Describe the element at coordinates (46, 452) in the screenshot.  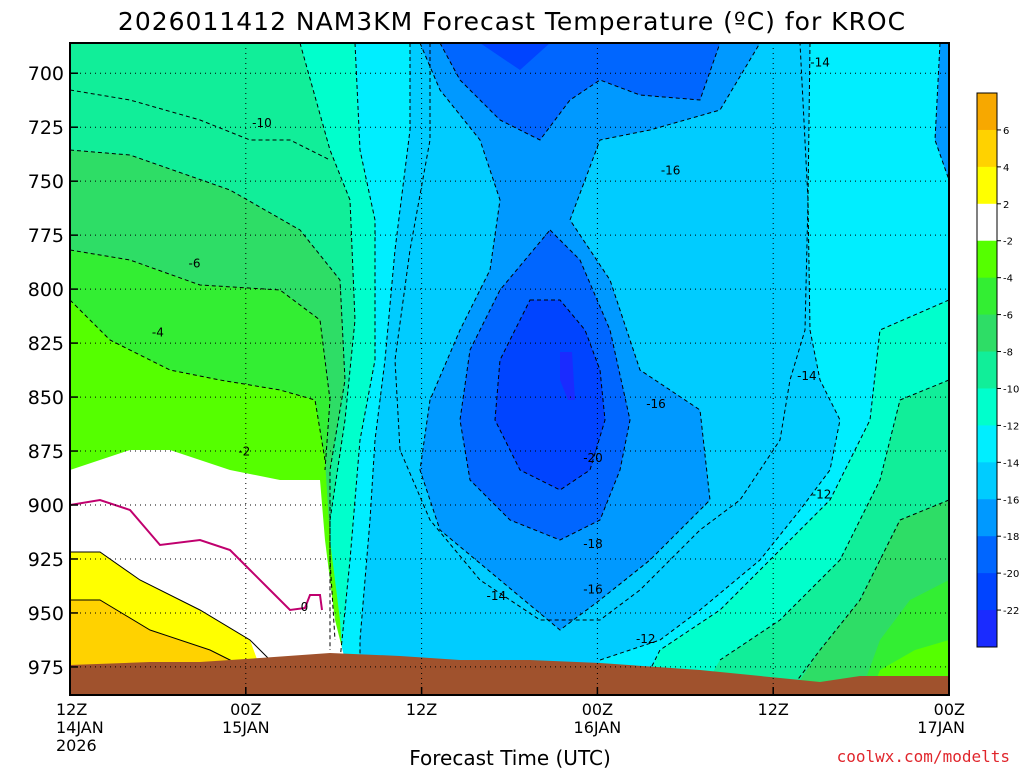
I see `y-tick-label: 875` at that location.